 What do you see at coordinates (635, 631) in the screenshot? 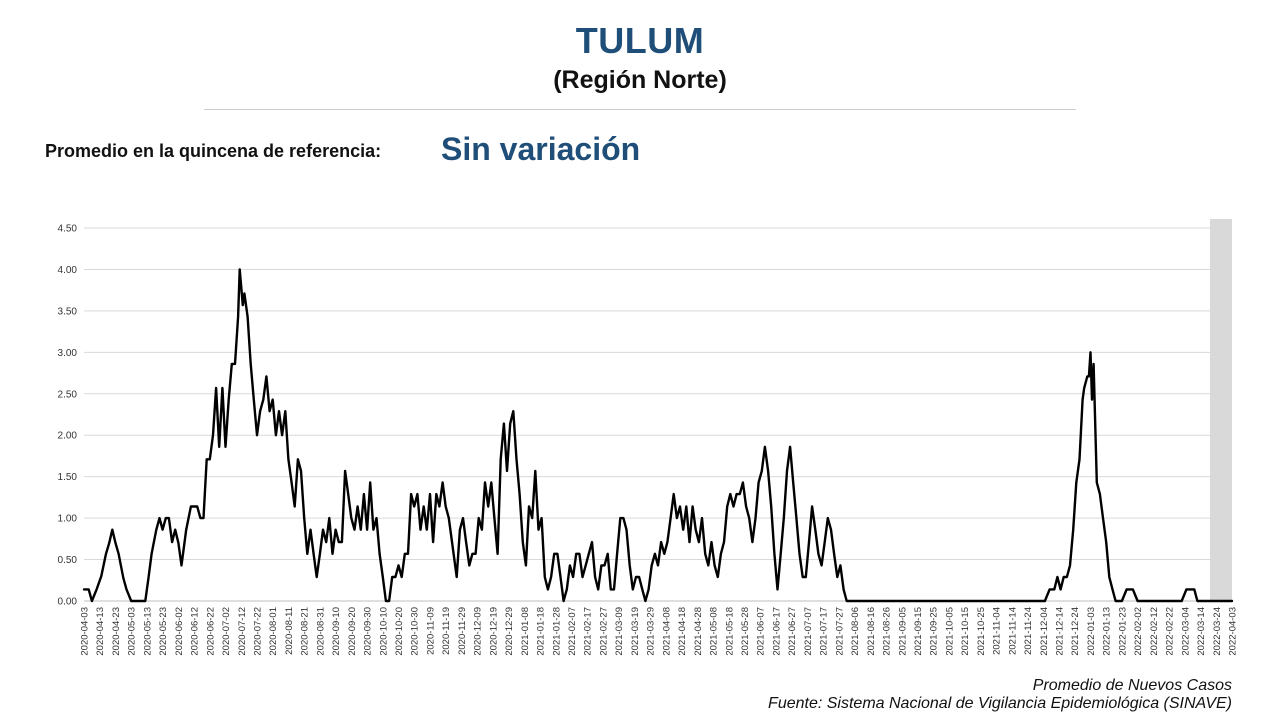
I see `x-tick-label: 2021-03-19` at bounding box center [635, 631].